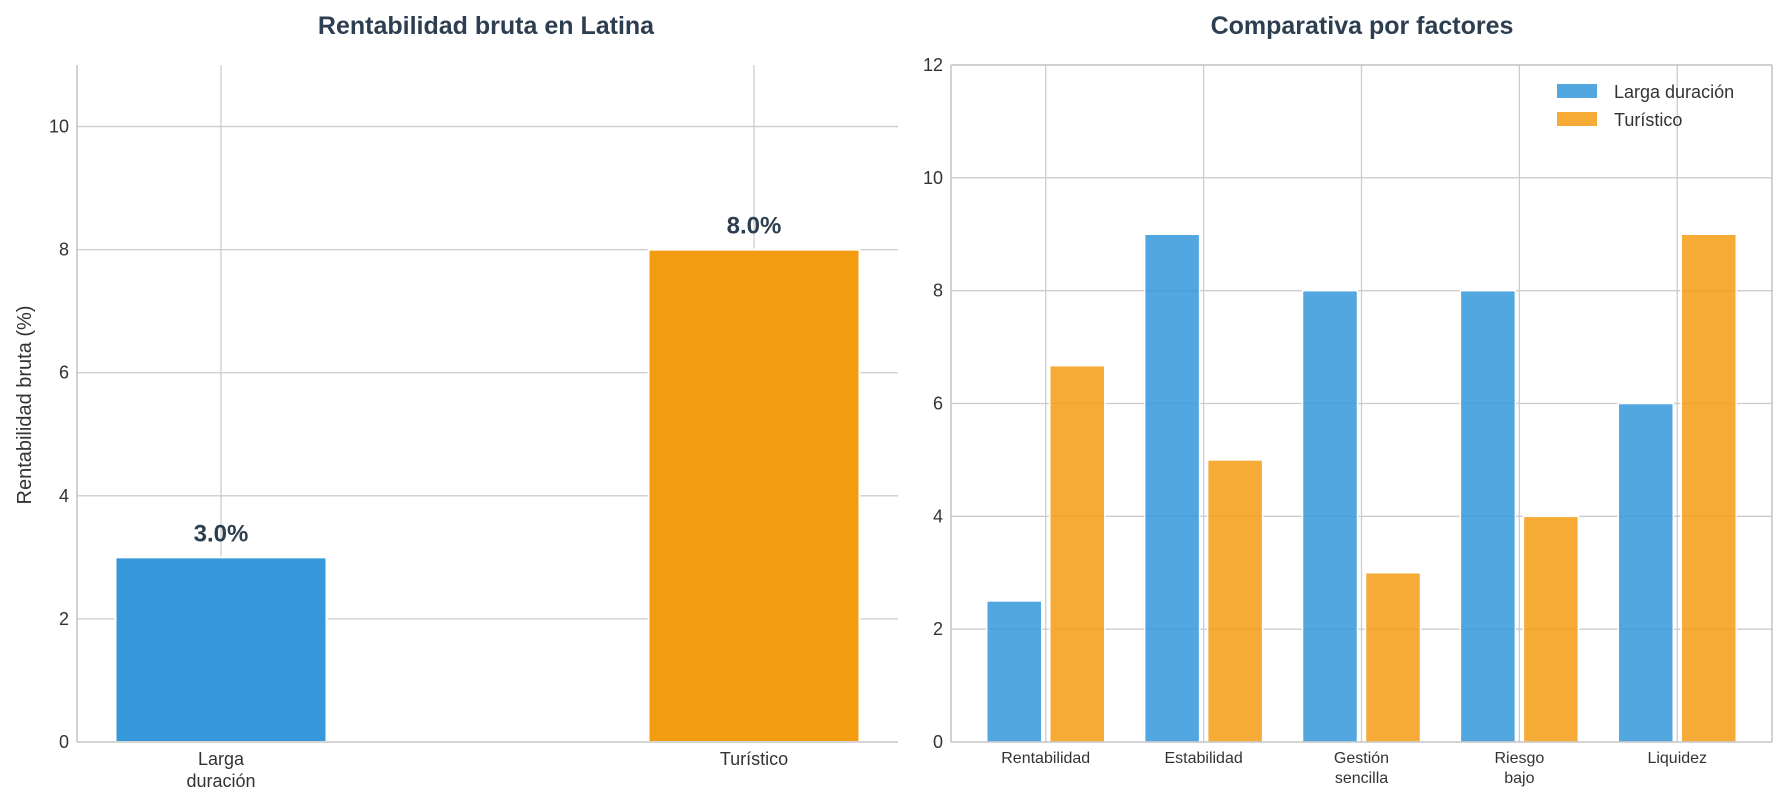 Image resolution: width=1787 pixels, height=806 pixels. What do you see at coordinates (1361, 778) in the screenshot?
I see `chart2-x-tick-label-line: sencilla` at bounding box center [1361, 778].